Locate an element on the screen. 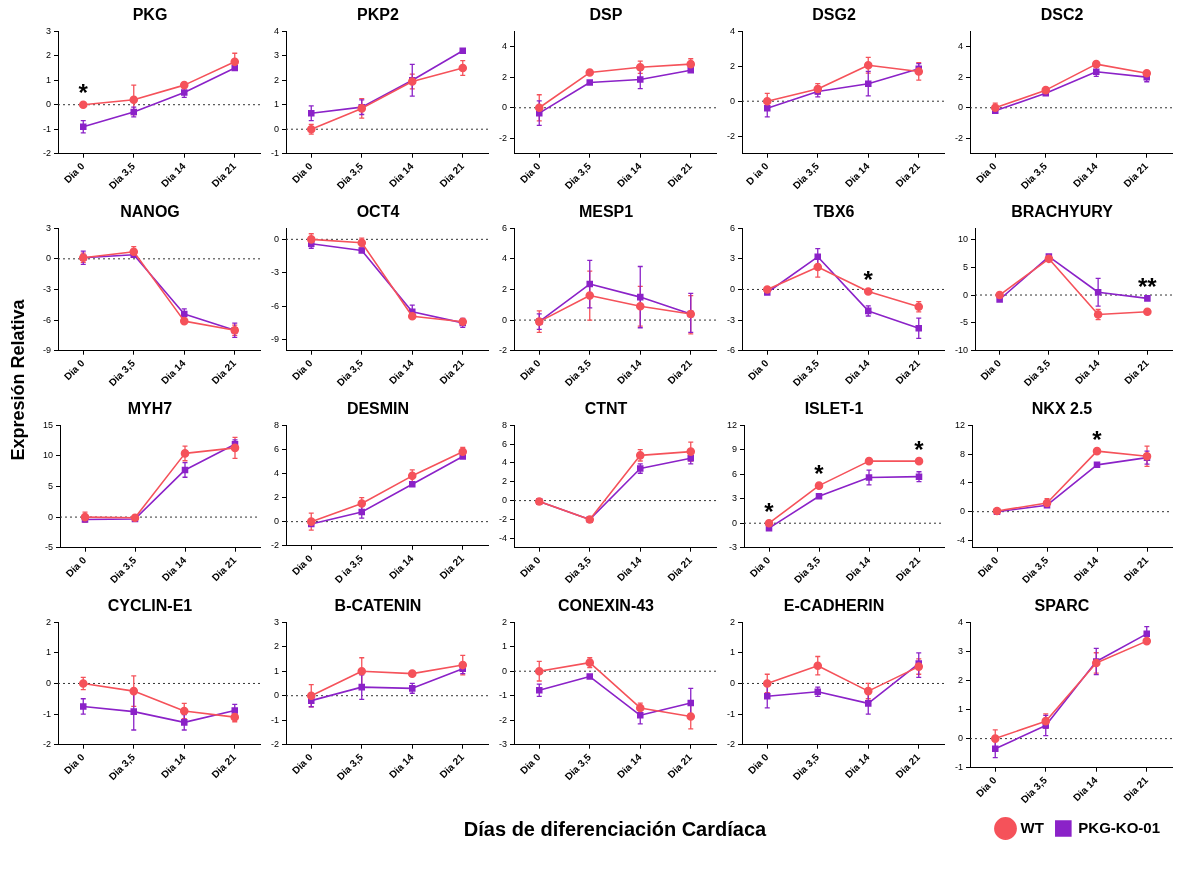  x-tick-label: D ia 0 is located at coordinates (757, 174).